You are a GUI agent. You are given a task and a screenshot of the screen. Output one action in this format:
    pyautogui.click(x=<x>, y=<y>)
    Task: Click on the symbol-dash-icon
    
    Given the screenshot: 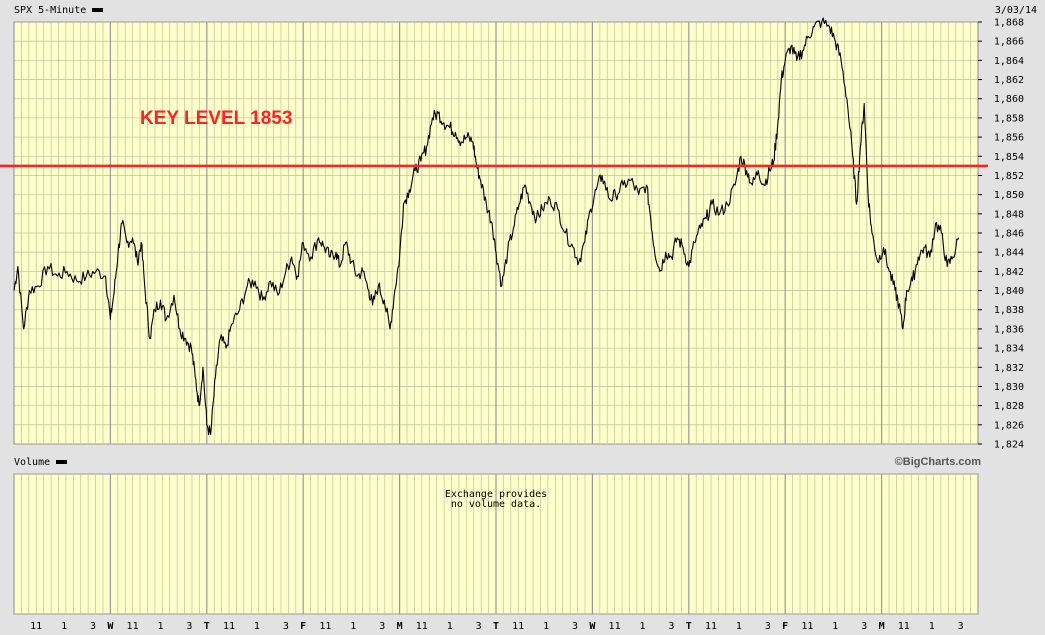 What is the action you would take?
    pyautogui.click(x=97, y=10)
    